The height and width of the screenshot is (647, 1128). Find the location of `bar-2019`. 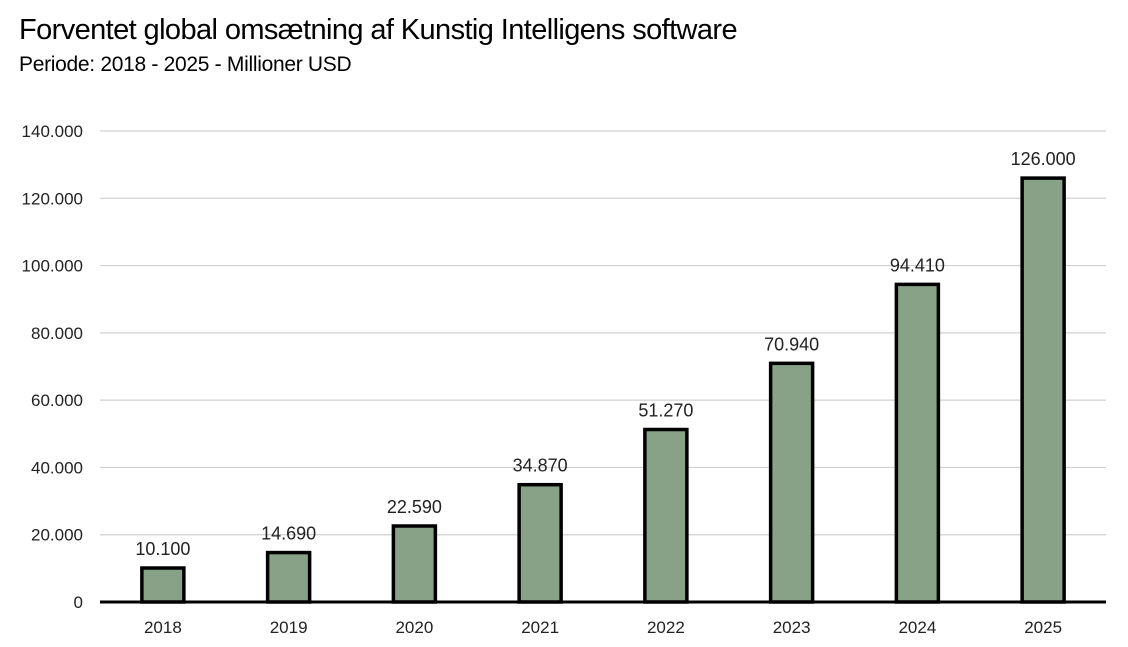

bar-2019 is located at coordinates (288, 577).